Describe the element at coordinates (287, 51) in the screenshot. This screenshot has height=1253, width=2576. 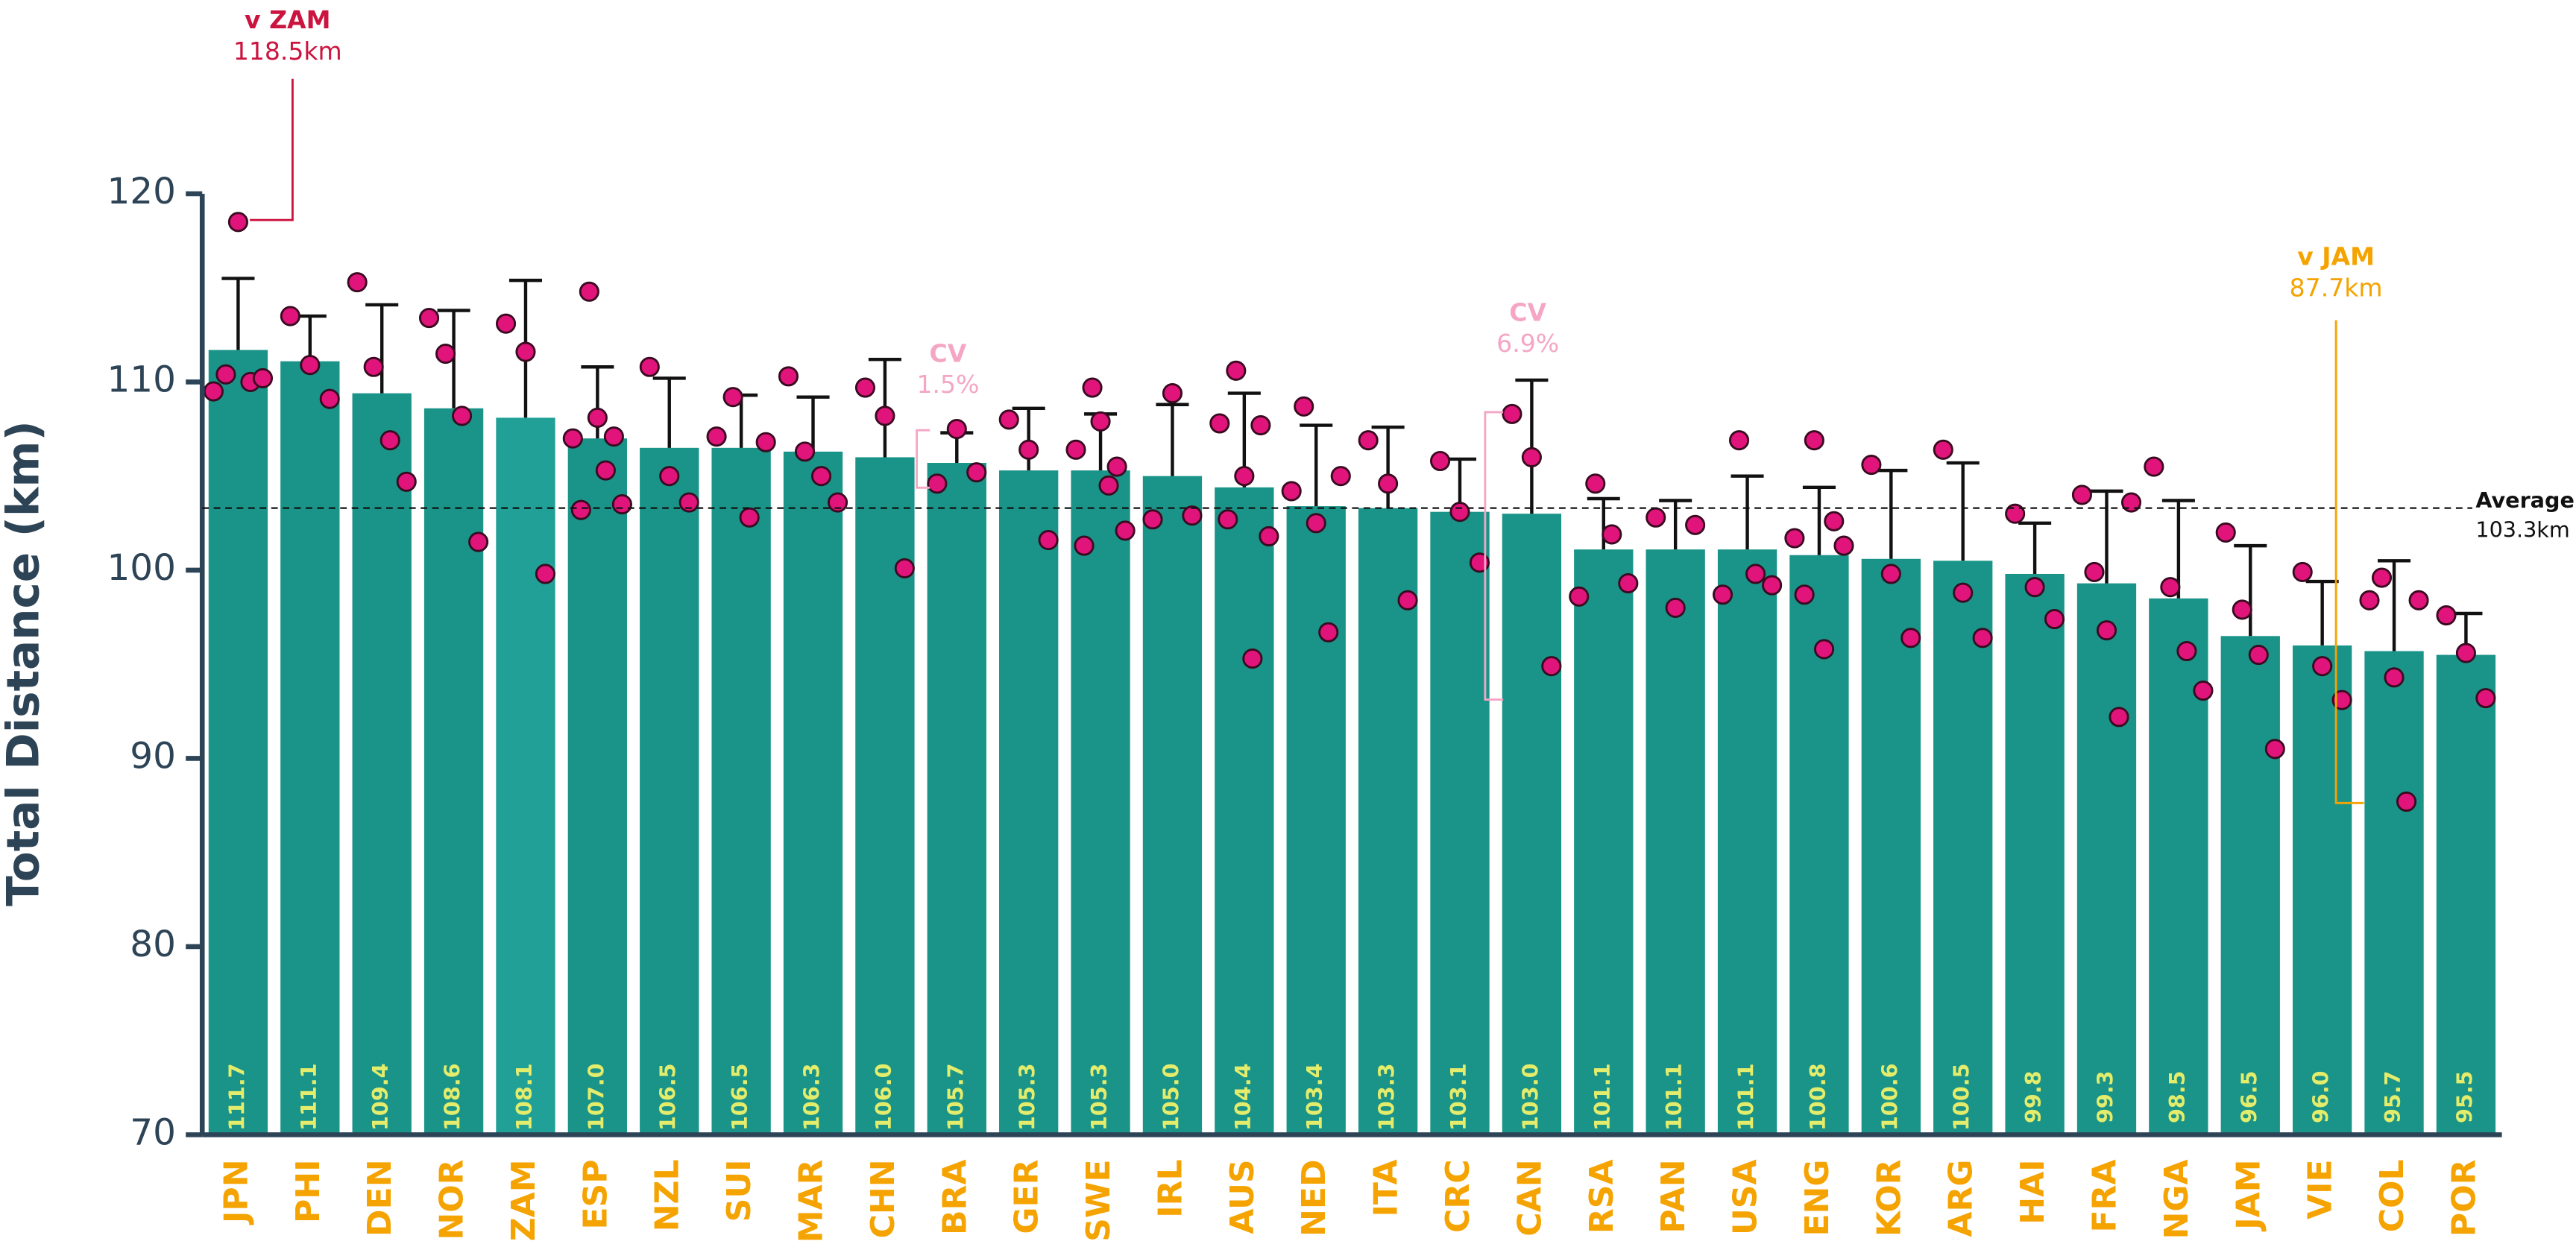
I see `annotation-text: 118.5km` at that location.